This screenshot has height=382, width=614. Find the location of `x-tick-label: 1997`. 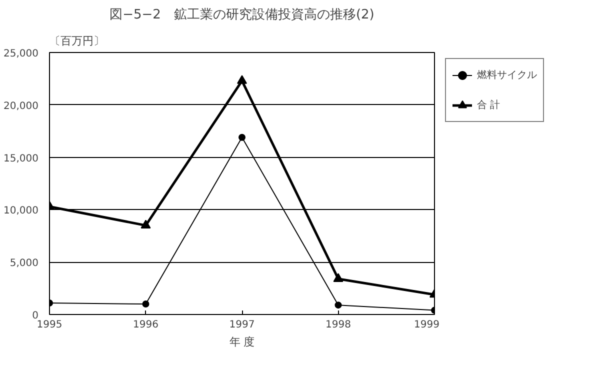

x-tick-label: 1997 is located at coordinates (242, 325).